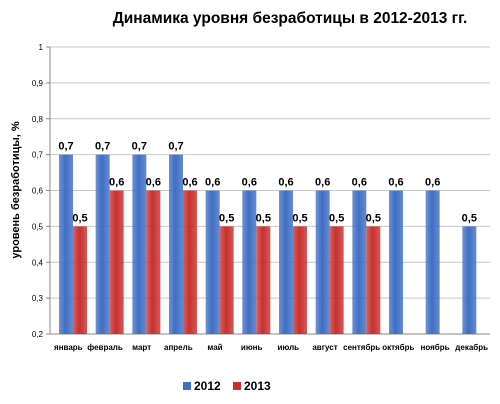 The height and width of the screenshot is (404, 500). I want to click on y-tick-label: 0,6, so click(38, 191).